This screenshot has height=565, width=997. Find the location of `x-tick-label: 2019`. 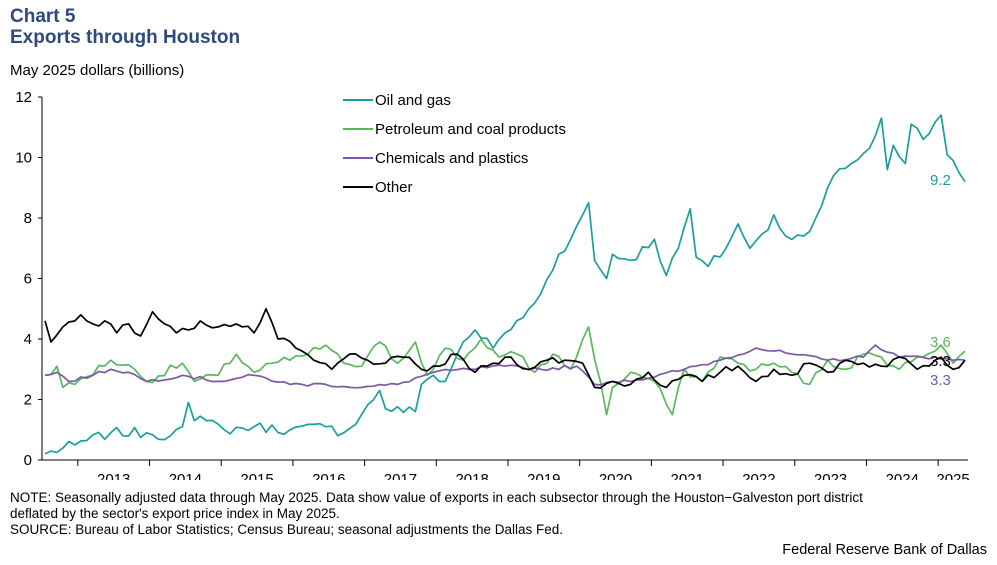

x-tick-label: 2019 is located at coordinates (543, 475).